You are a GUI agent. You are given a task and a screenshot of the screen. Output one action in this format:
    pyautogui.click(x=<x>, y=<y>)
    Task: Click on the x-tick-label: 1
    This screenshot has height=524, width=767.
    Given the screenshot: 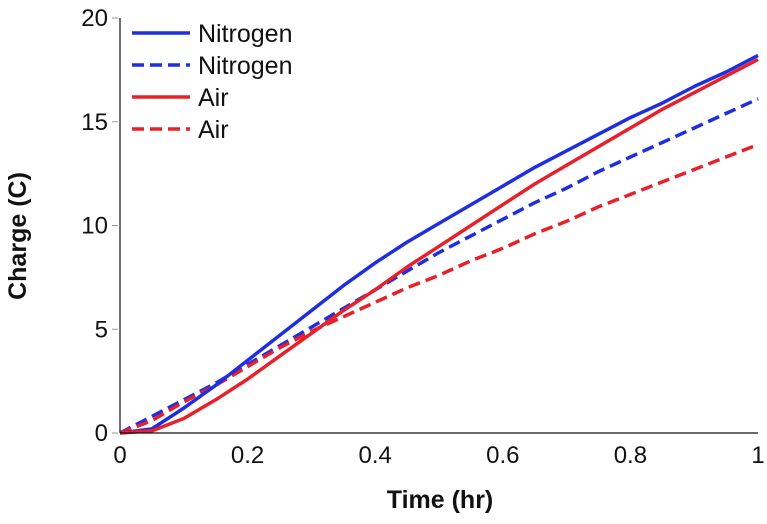 What is the action you would take?
    pyautogui.click(x=757, y=455)
    